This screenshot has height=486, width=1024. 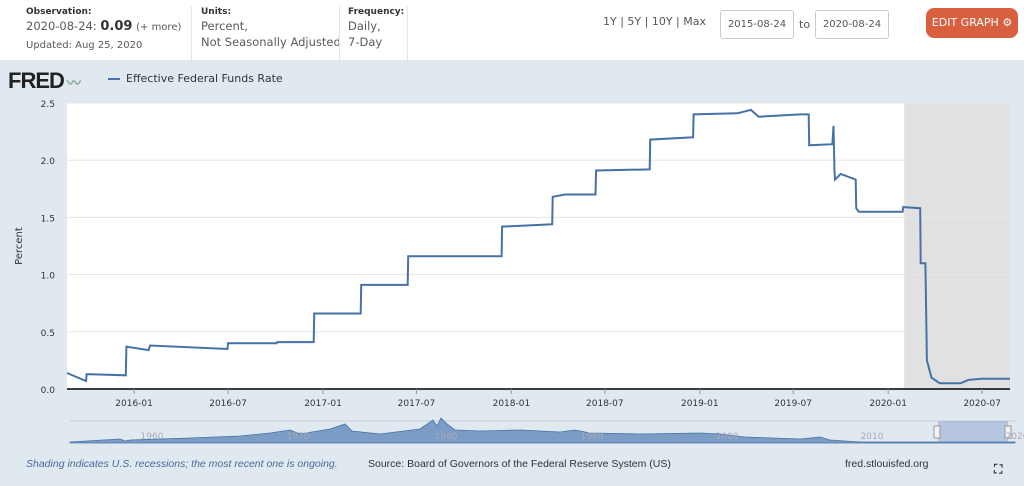 I want to click on x-tick-label: 2020-01, so click(x=888, y=404).